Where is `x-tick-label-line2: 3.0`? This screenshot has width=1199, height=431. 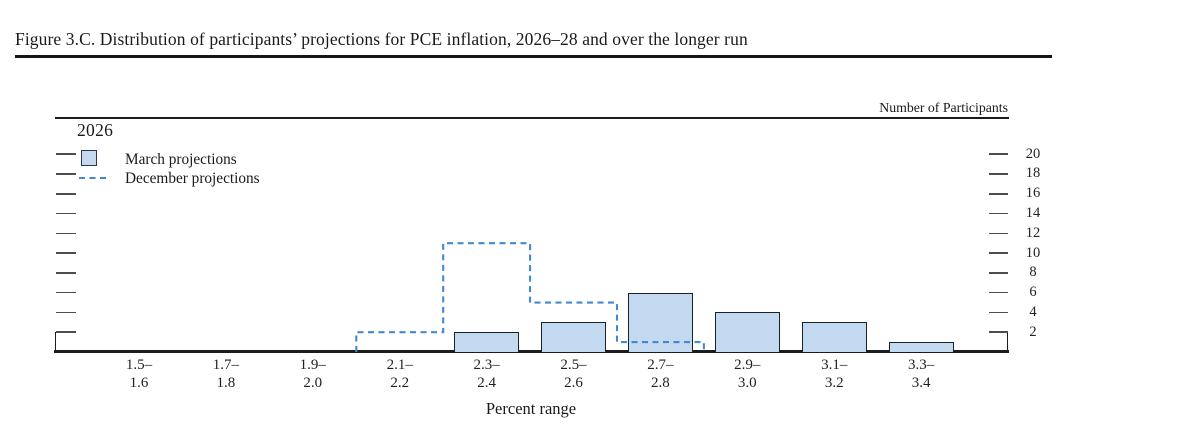
x-tick-label-line2: 3.0 is located at coordinates (747, 382).